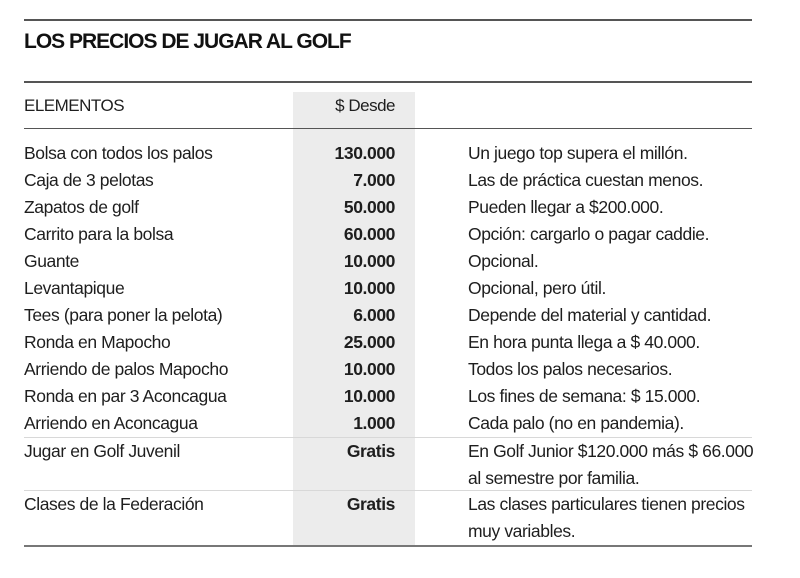 Image resolution: width=800 pixels, height=578 pixels. Describe the element at coordinates (126, 369) in the screenshot. I see `item-cell: Arriendo de palos Mapocho` at that location.